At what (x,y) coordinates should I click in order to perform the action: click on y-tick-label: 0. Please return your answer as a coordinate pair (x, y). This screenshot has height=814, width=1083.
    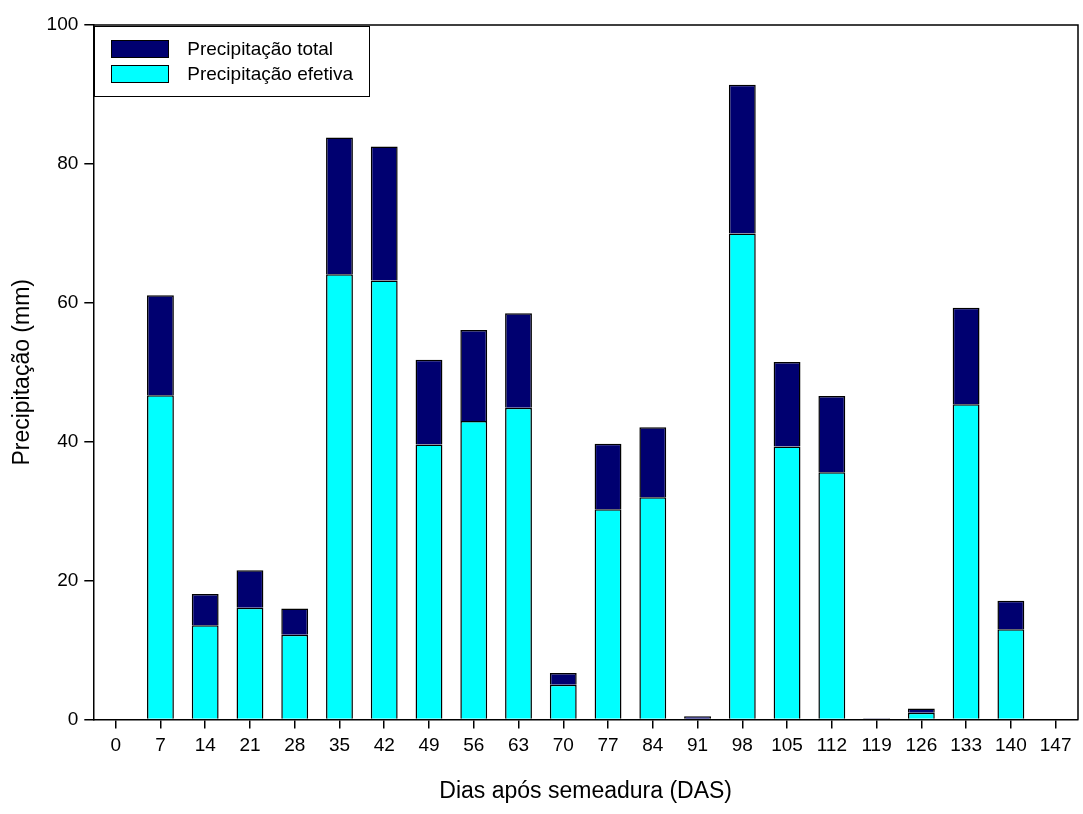
    Looking at the image, I should click on (73, 718).